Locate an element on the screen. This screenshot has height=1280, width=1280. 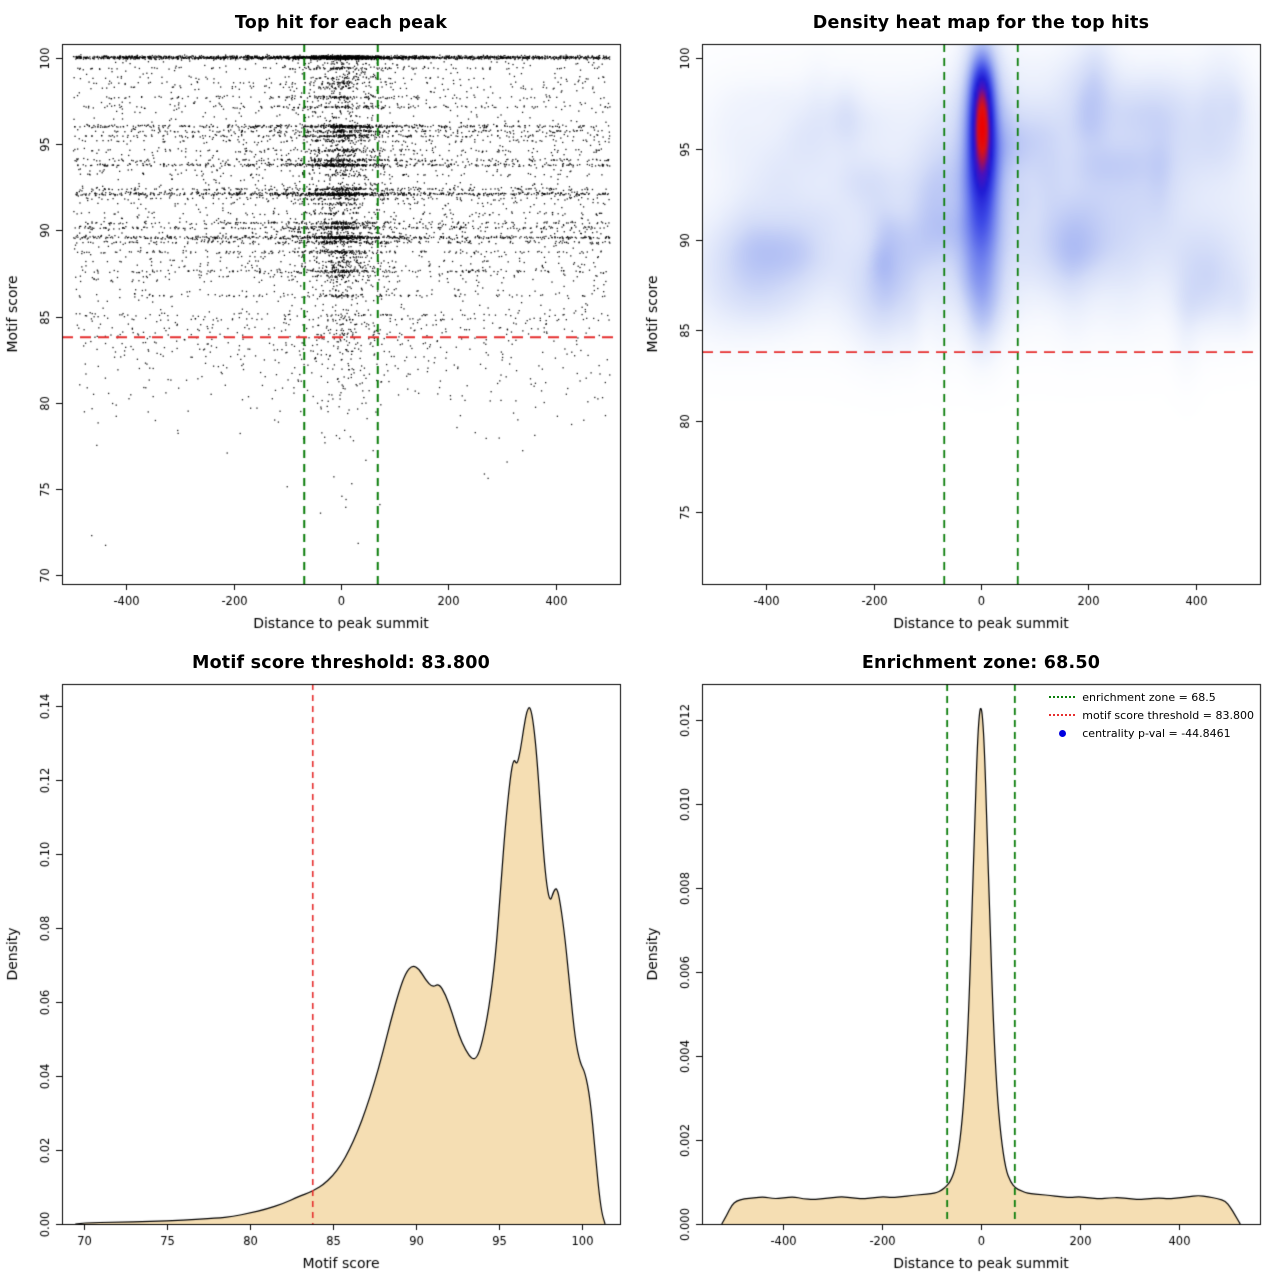
scatter-title: Top hit for each peak is located at coordinates (341, 23).